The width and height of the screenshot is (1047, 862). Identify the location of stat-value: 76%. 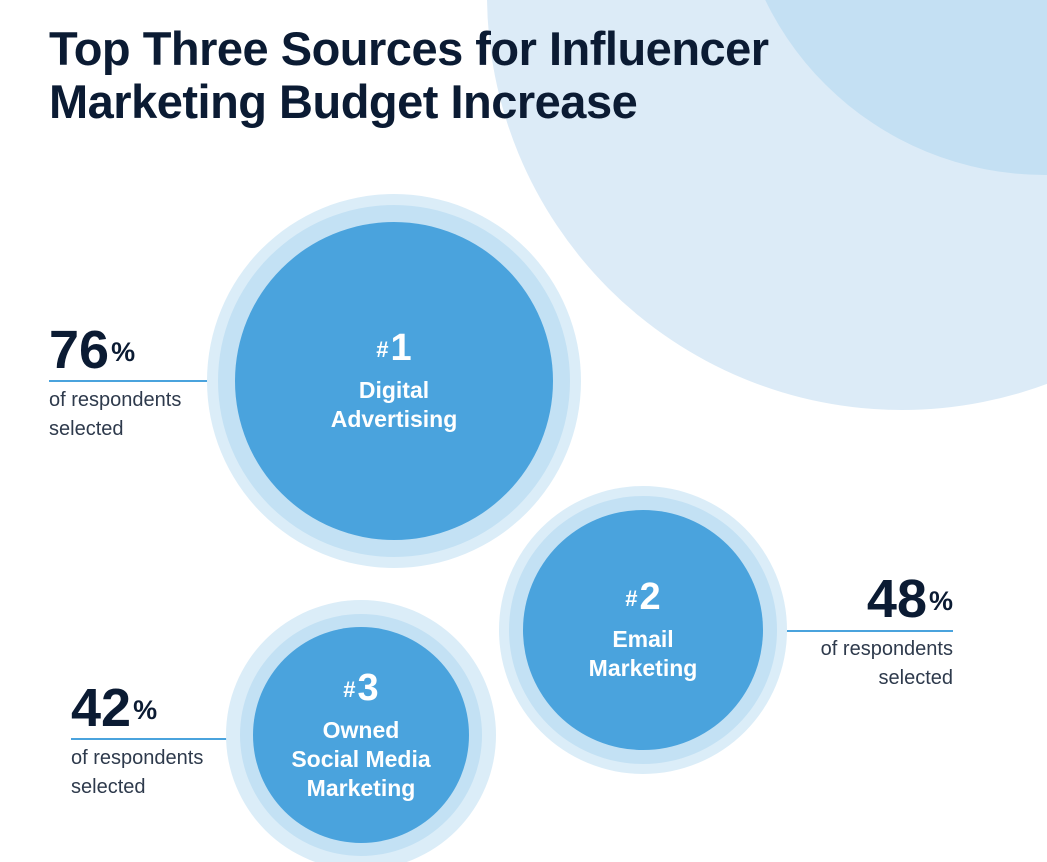
(115, 350).